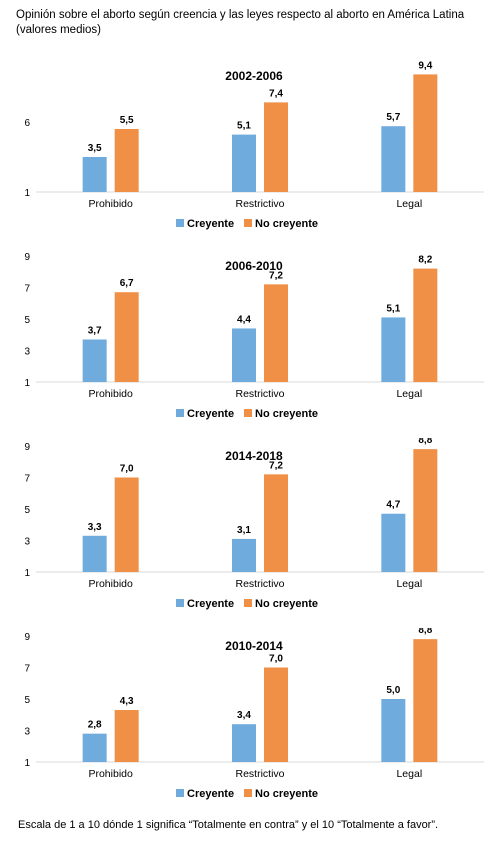  What do you see at coordinates (425, 65) in the screenshot?
I see `value-label-no-creyente-legal: 9,4` at bounding box center [425, 65].